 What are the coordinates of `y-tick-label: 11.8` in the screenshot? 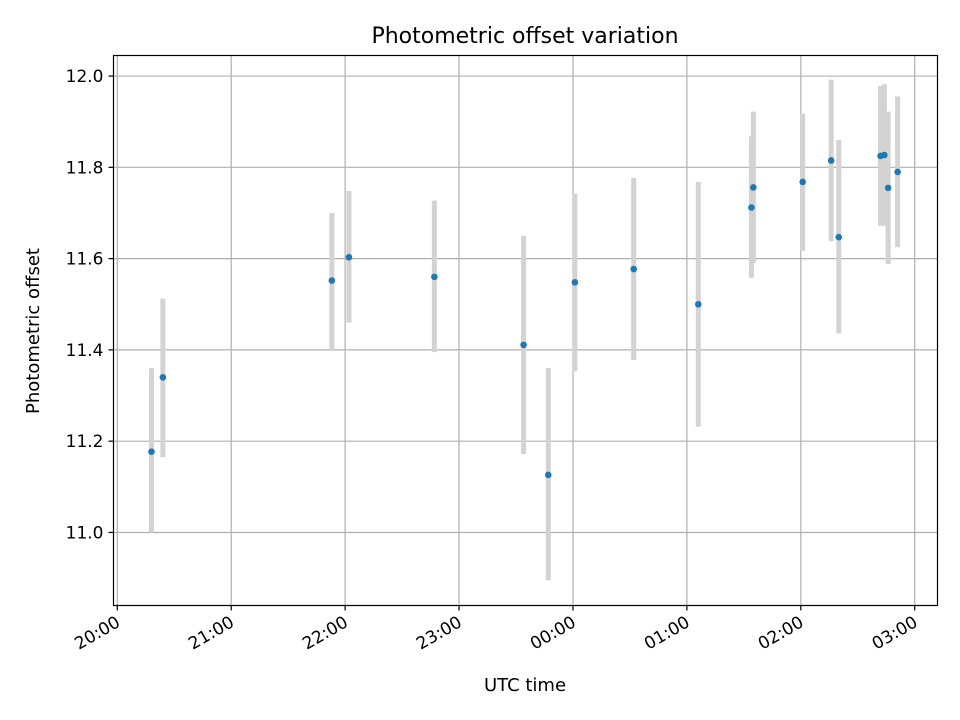 It's located at (85, 168).